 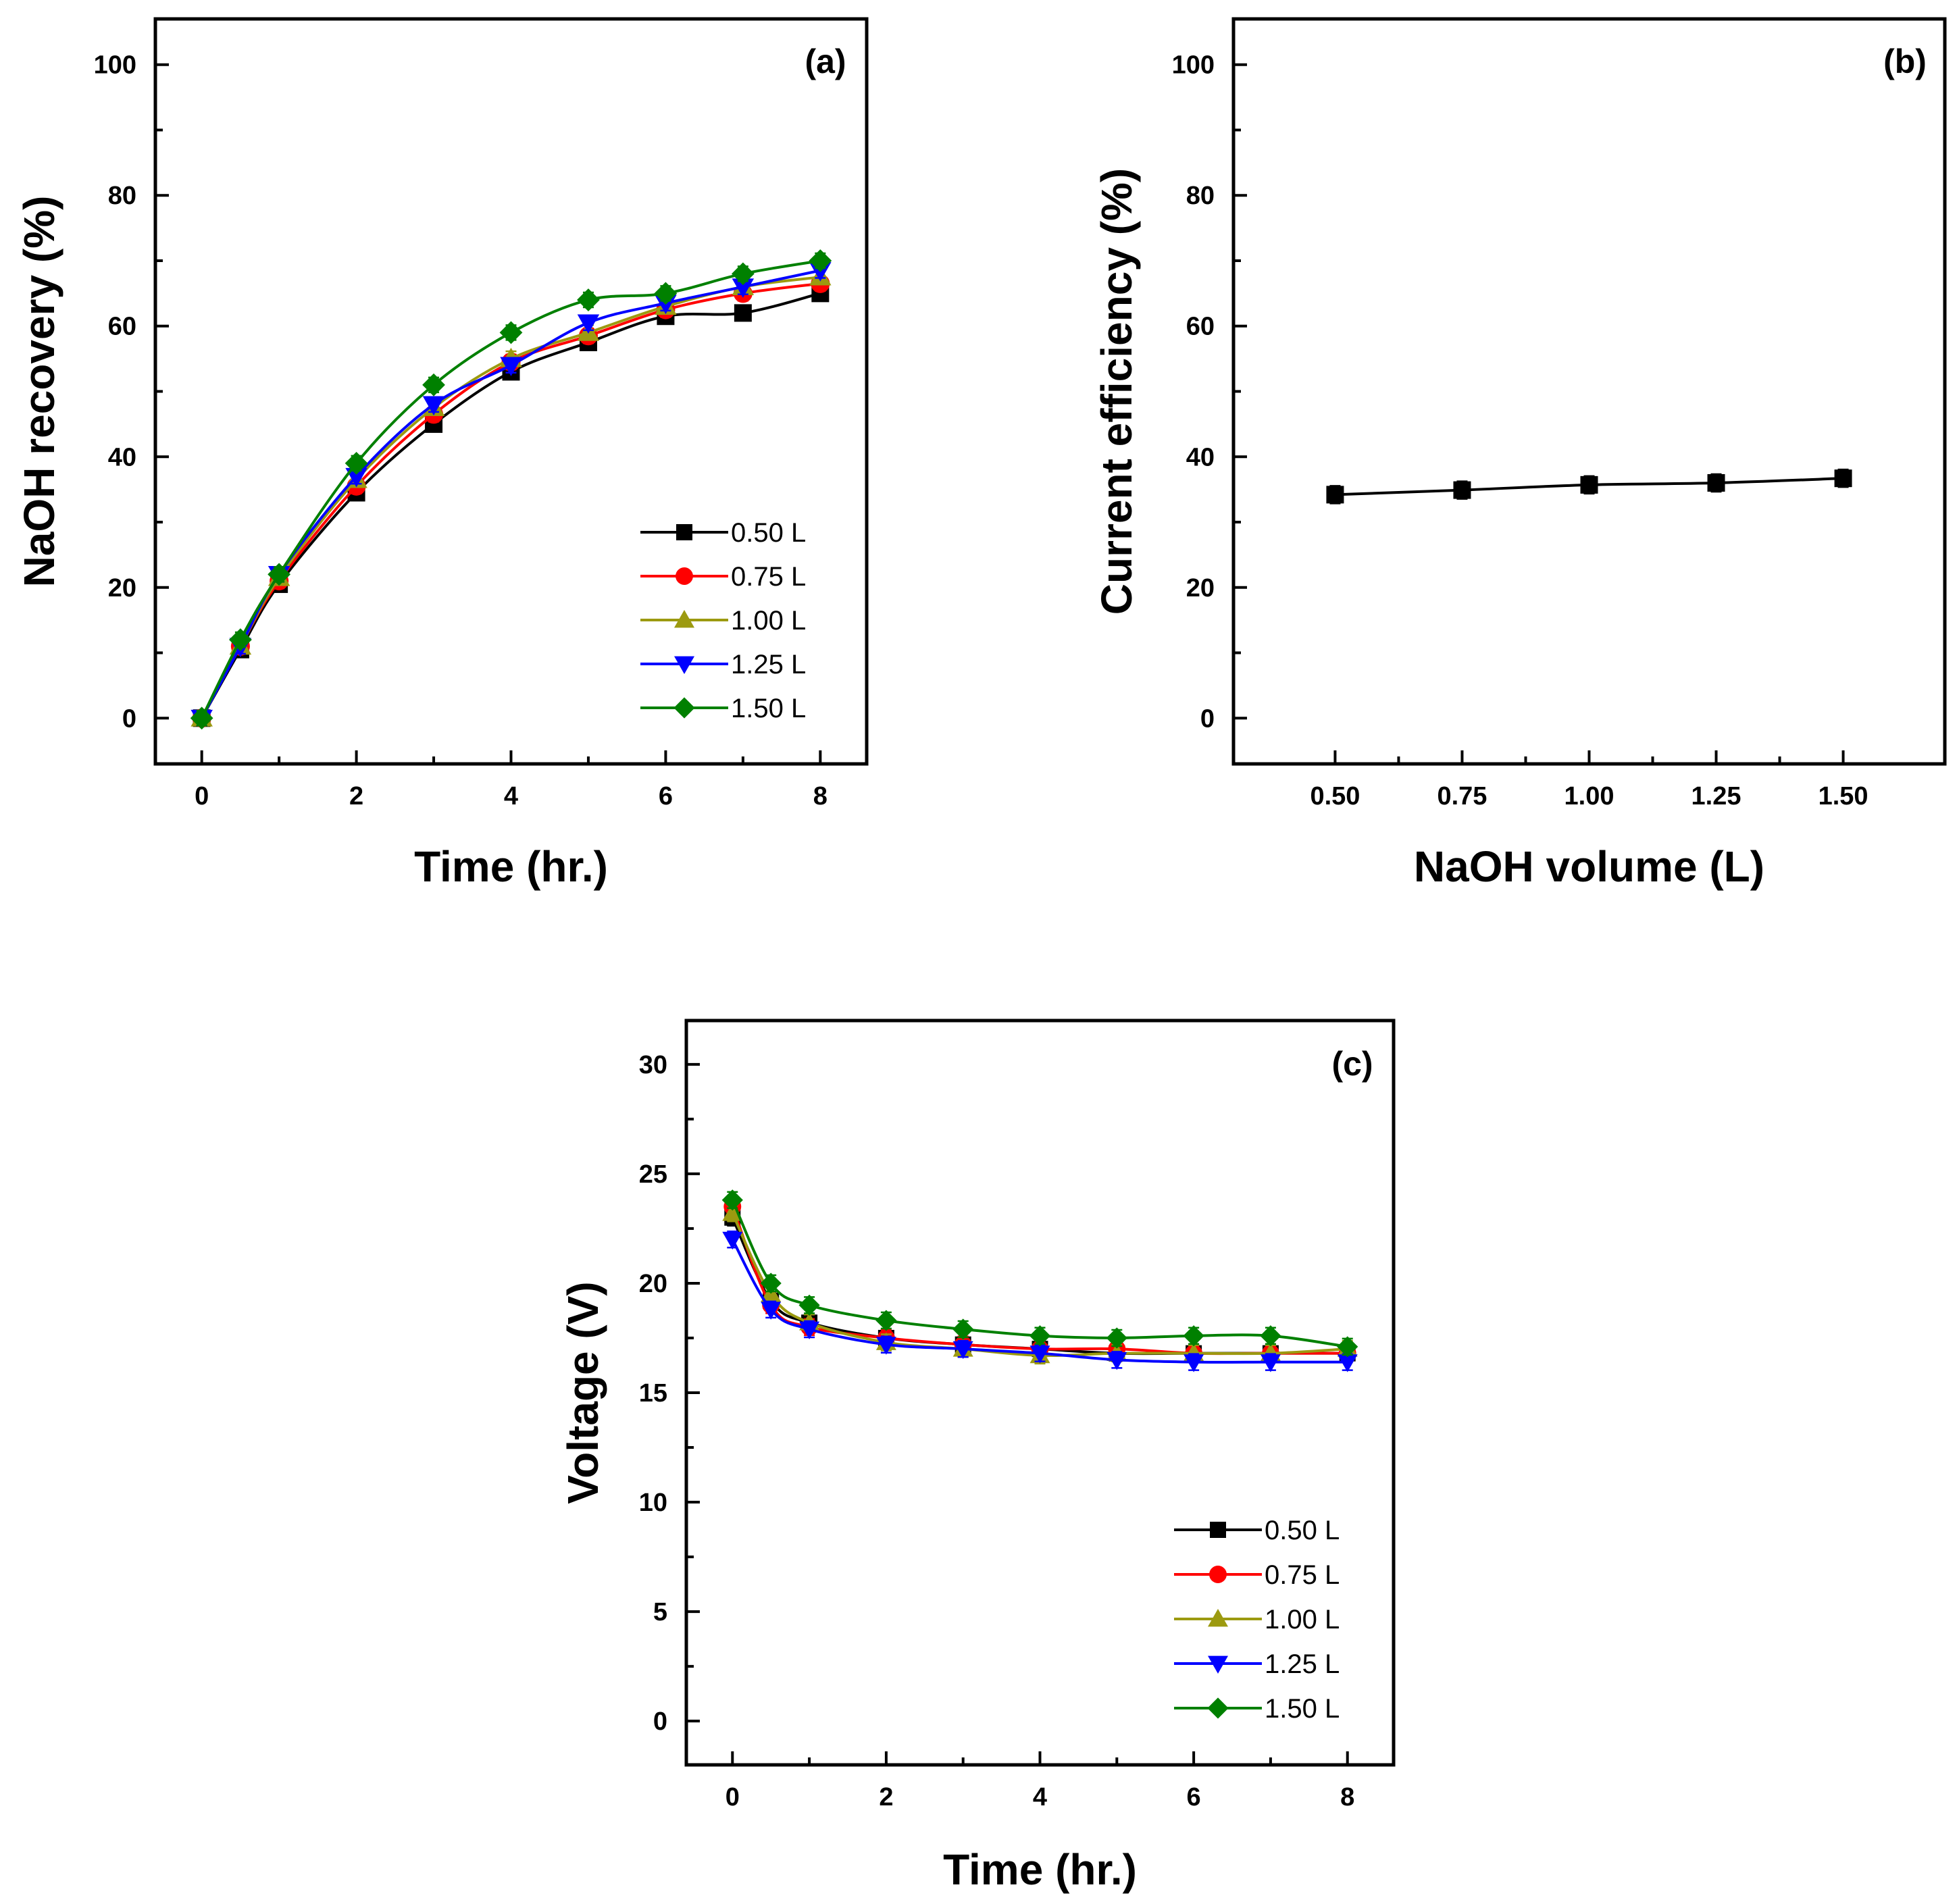 What do you see at coordinates (660, 1612) in the screenshot?
I see `y-tick-label: 5` at bounding box center [660, 1612].